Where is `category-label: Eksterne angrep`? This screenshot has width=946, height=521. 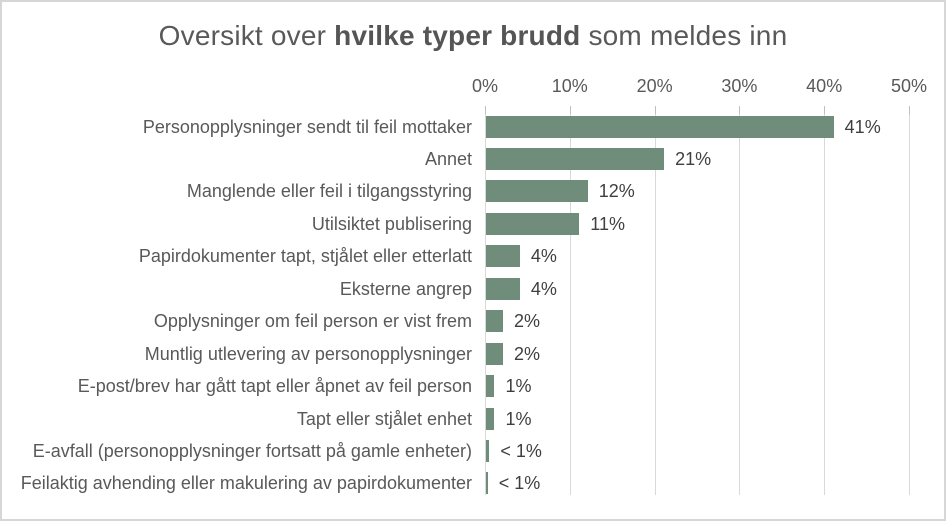
category-label: Eksterne angrep is located at coordinates (405, 288).